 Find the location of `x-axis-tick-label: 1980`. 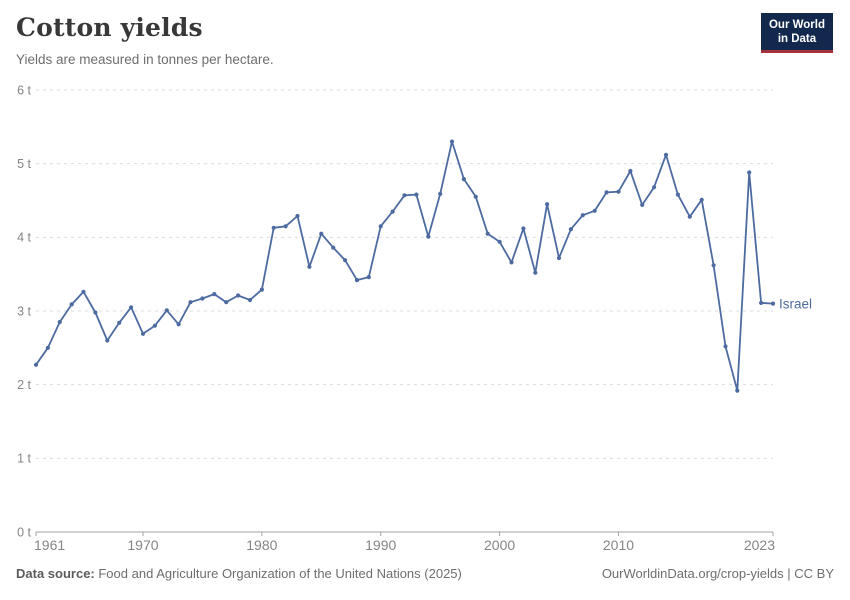

x-axis-tick-label: 1980 is located at coordinates (261, 545).